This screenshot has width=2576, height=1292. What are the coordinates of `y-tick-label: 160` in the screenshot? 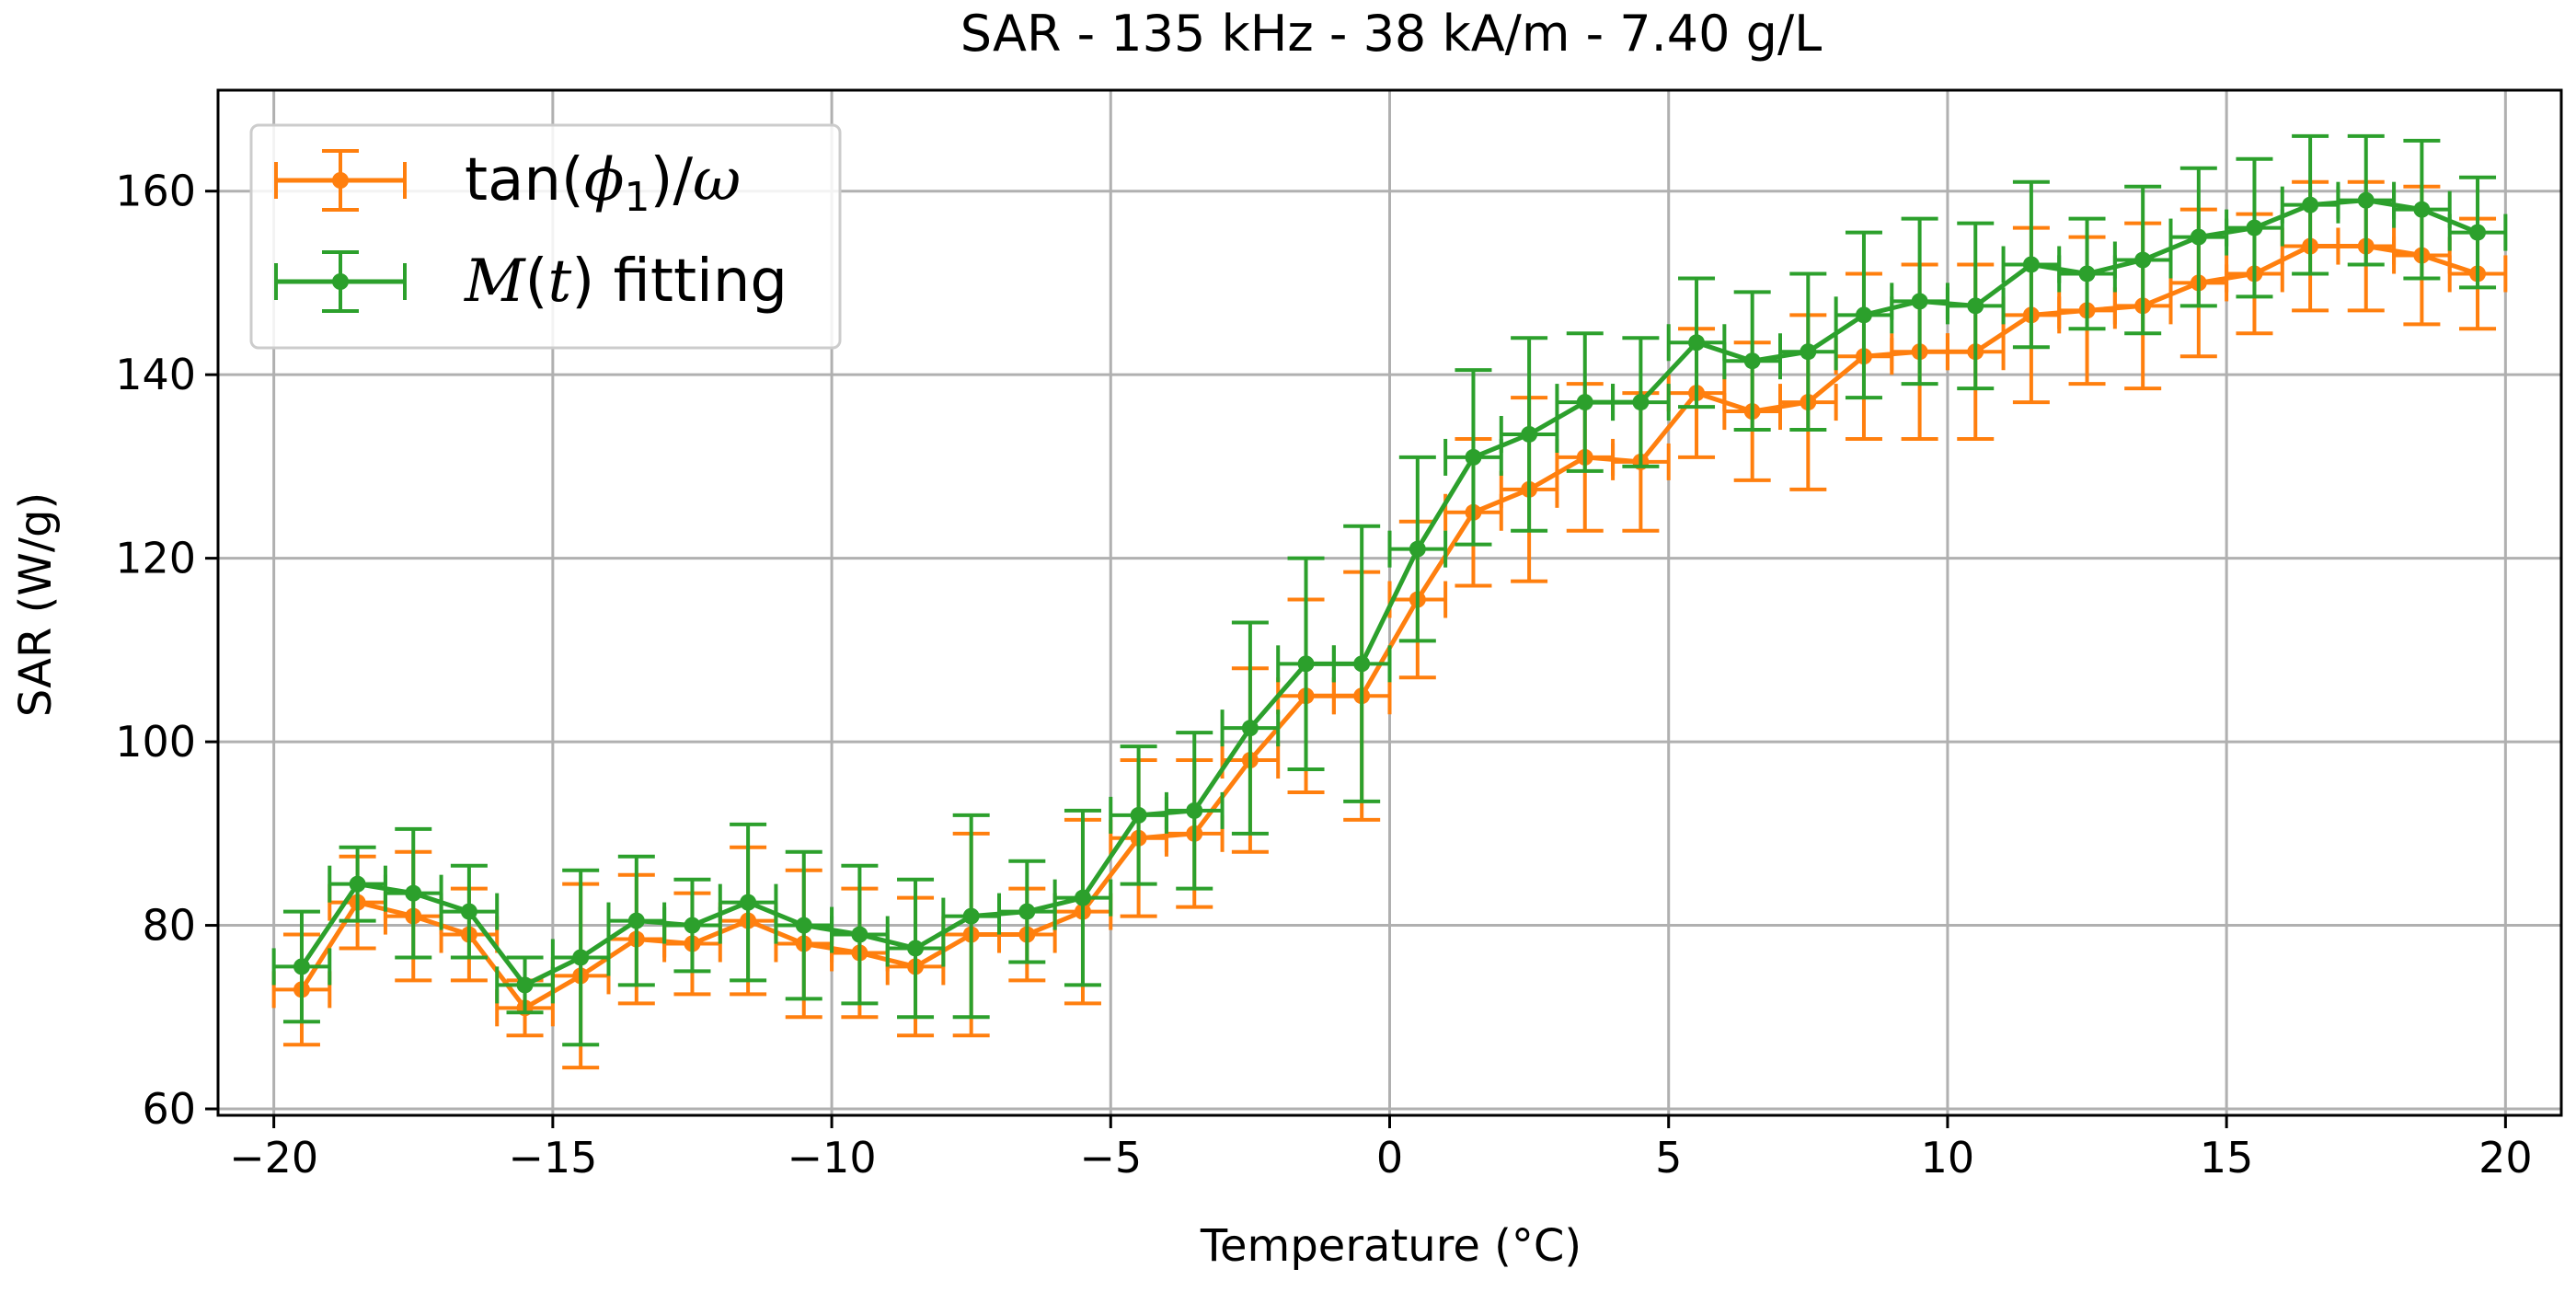 It's located at (155, 191).